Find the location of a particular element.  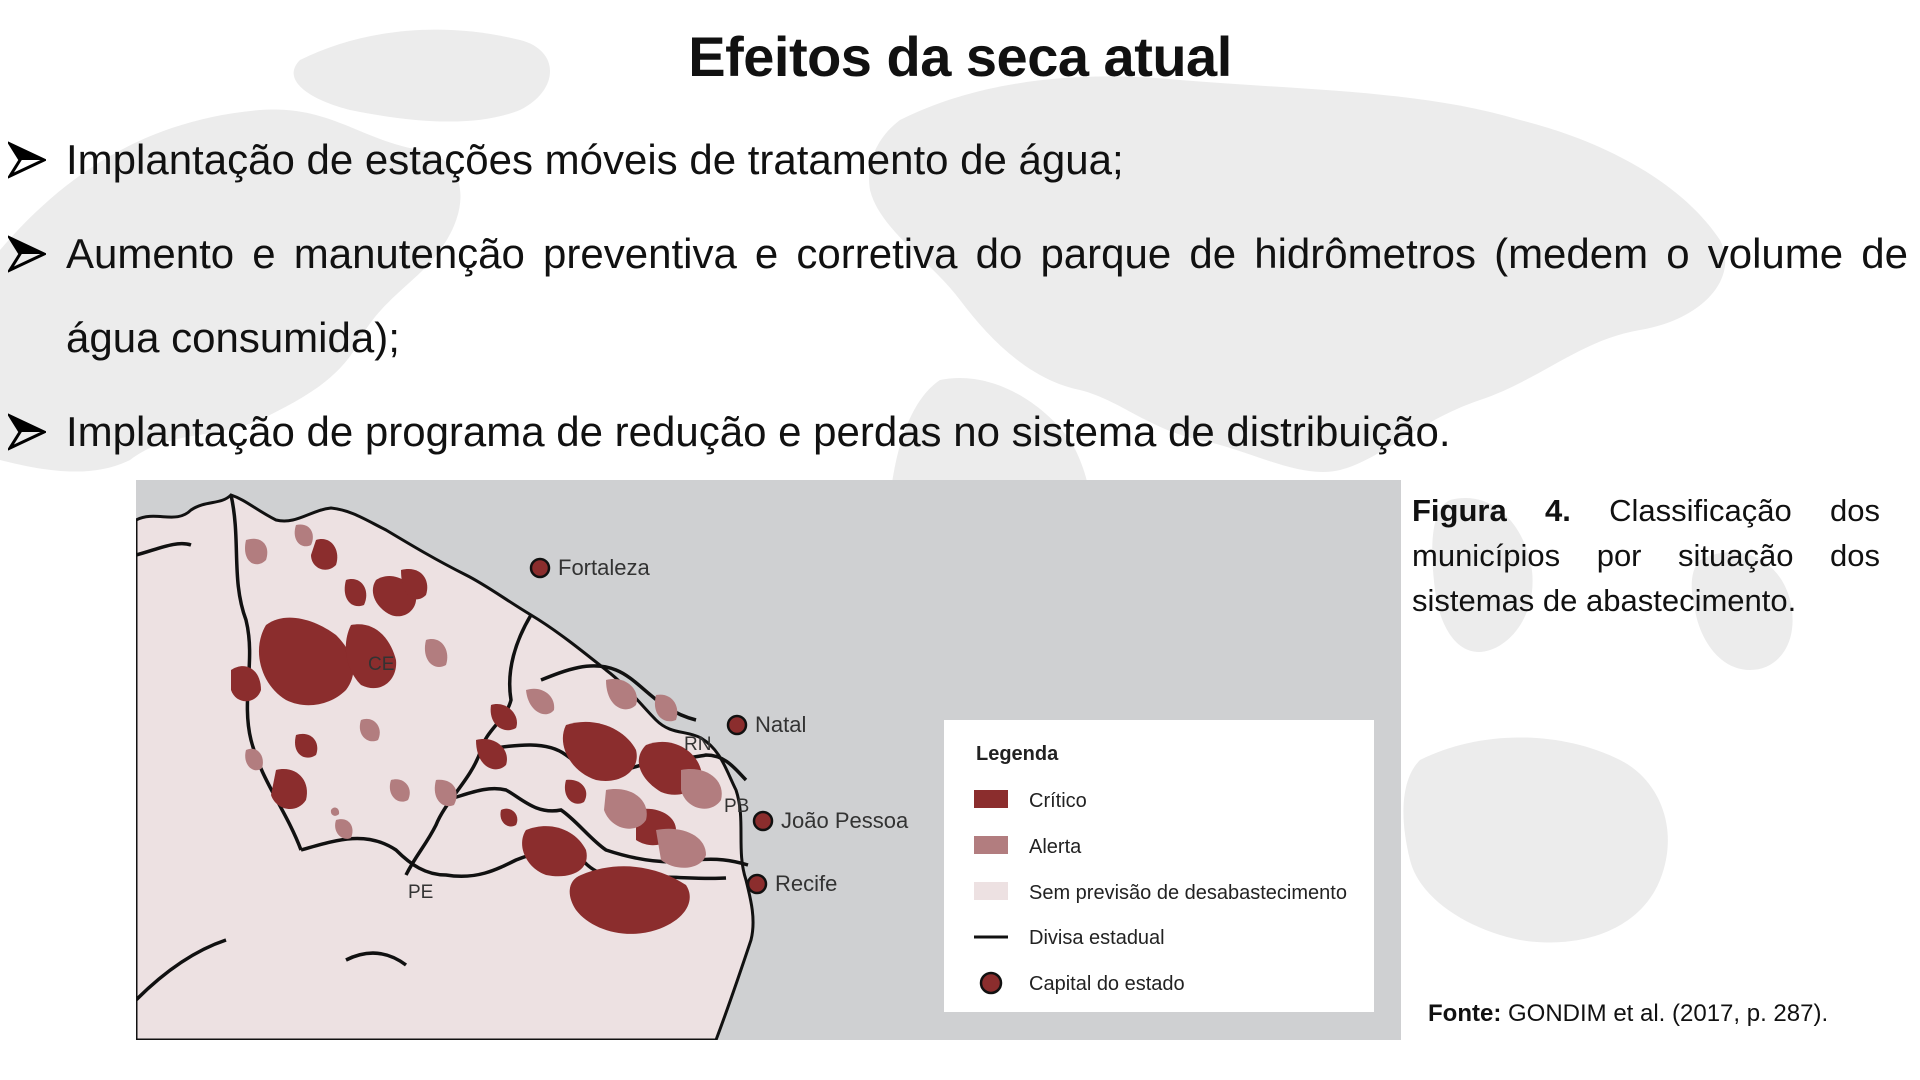

page-title: Efeitos da seca atual is located at coordinates (960, 56).